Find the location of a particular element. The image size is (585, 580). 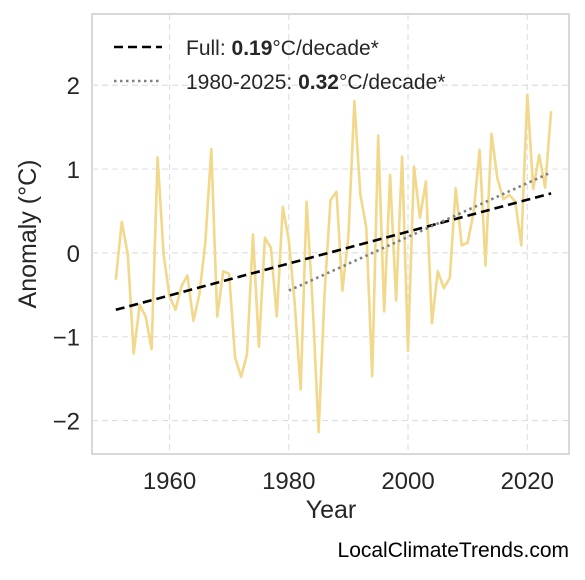

x-tick-label: 1980 is located at coordinates (288, 481).